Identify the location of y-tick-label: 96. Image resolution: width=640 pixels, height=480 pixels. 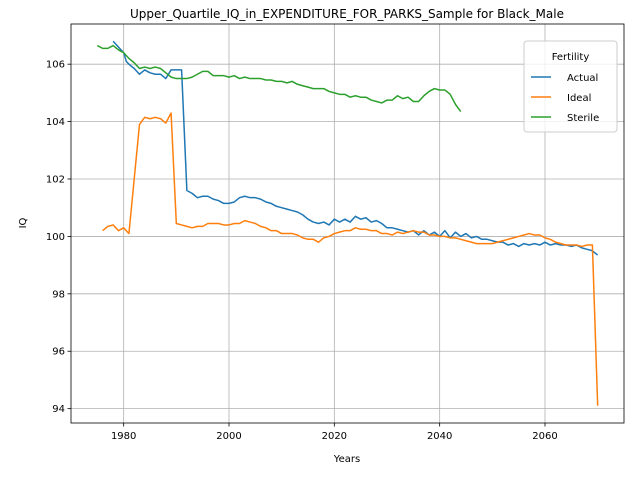
(58, 352).